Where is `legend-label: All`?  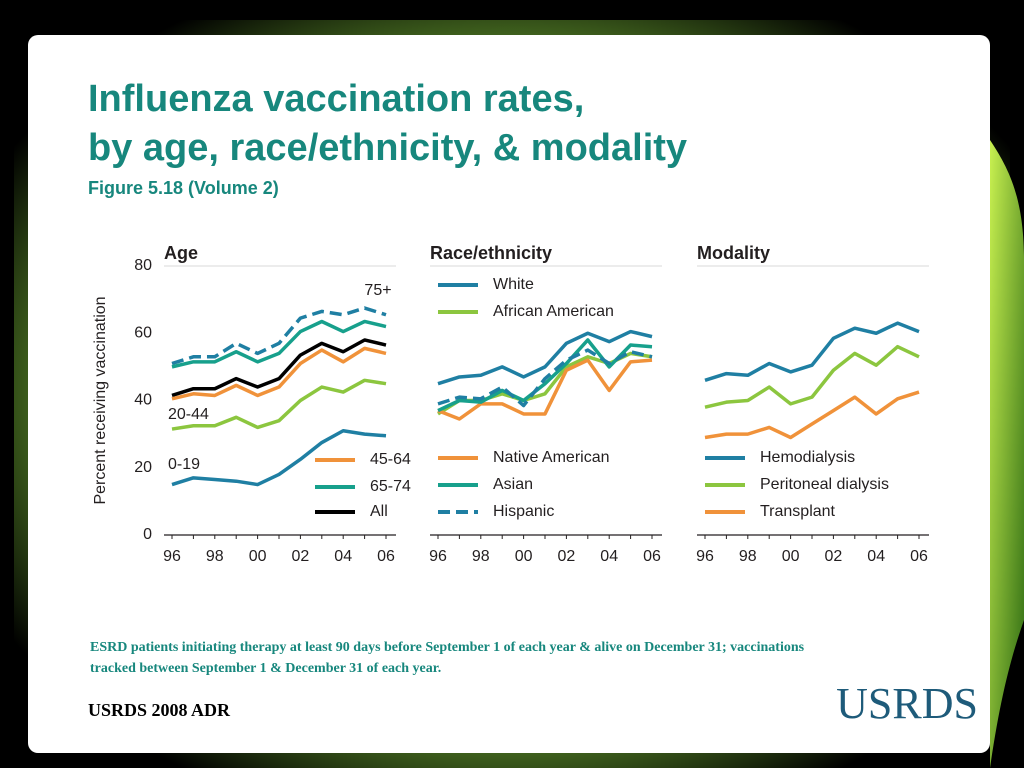
legend-label: All is located at coordinates (379, 511).